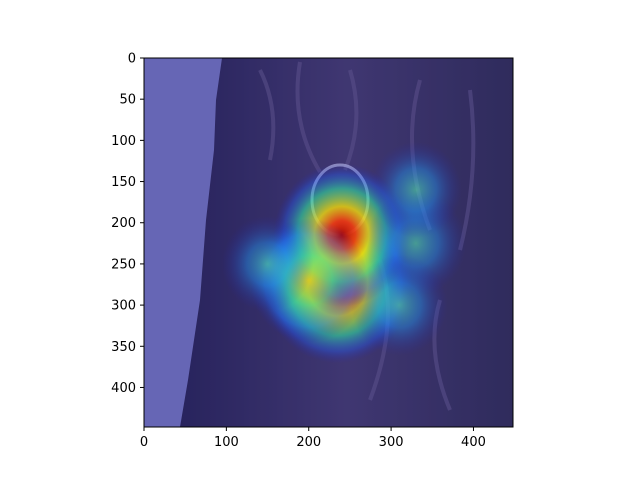 The height and width of the screenshot is (480, 640). I want to click on y-tick-label: 300, so click(123, 306).